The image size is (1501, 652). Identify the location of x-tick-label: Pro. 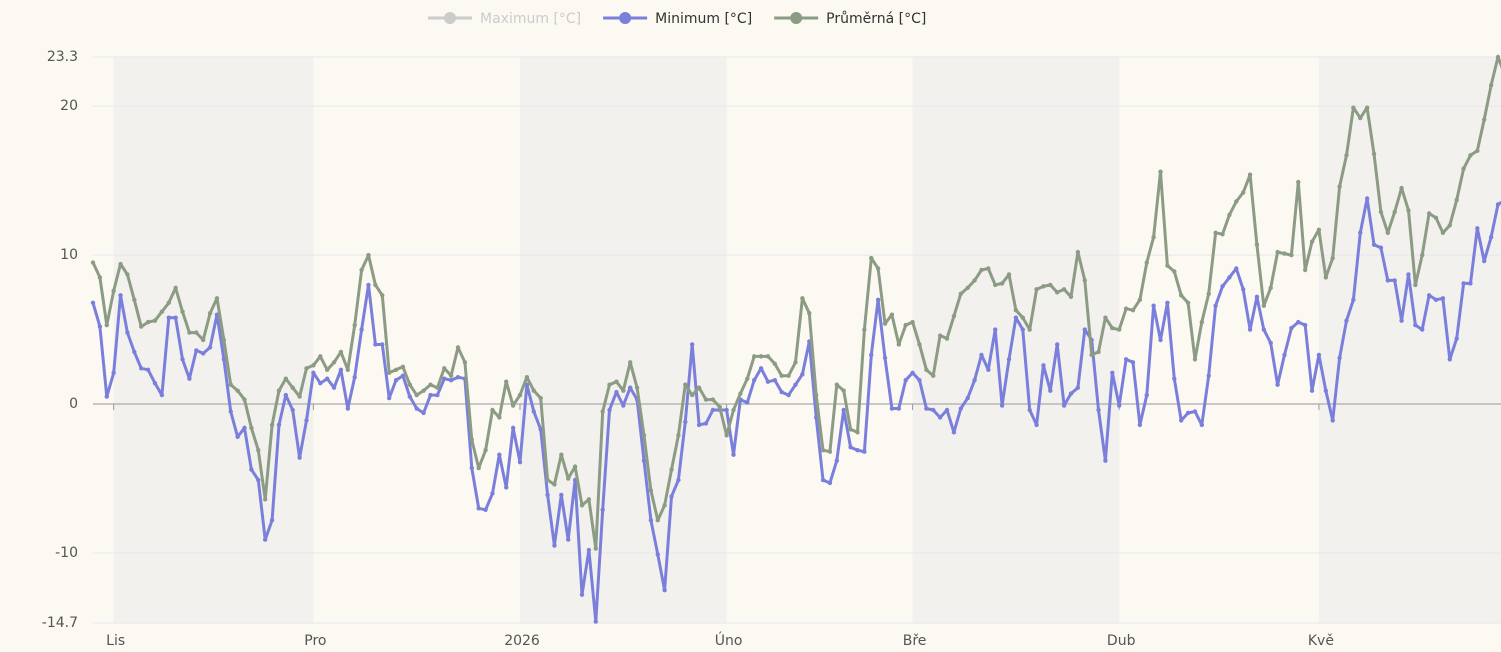
(315, 641).